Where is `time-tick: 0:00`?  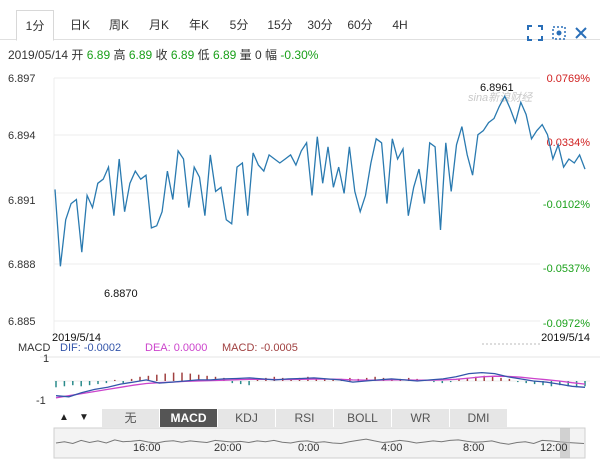
time-tick: 0:00 is located at coordinates (308, 448).